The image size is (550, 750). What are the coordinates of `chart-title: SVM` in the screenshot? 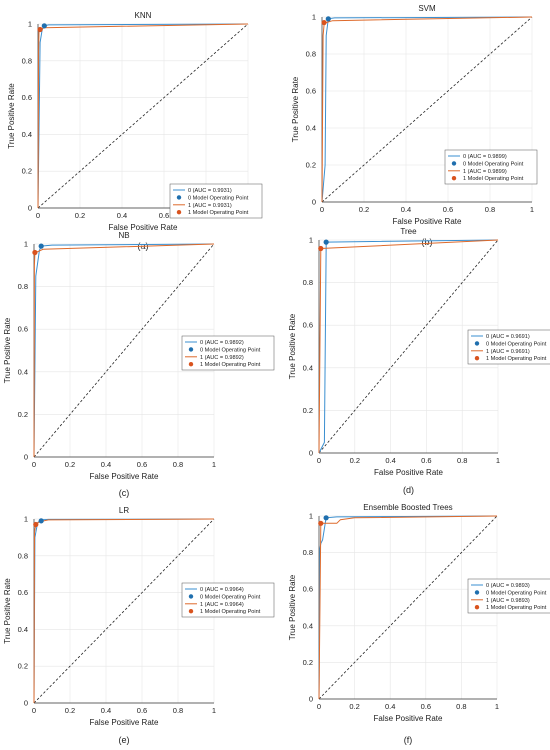 It's located at (427, 8).